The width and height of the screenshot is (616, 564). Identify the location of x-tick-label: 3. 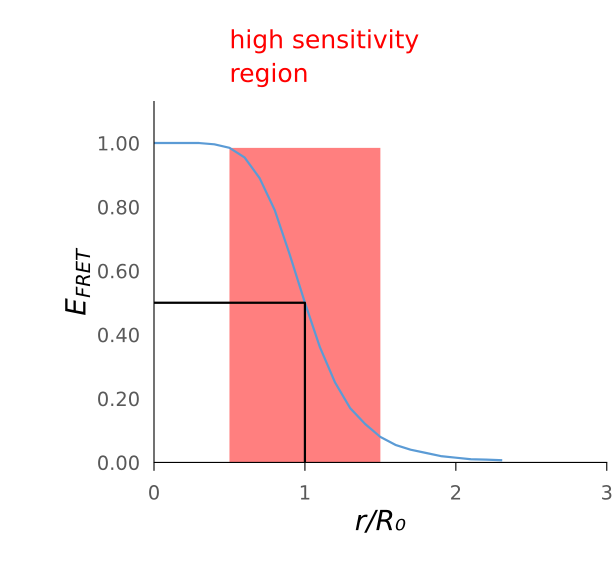
(607, 492).